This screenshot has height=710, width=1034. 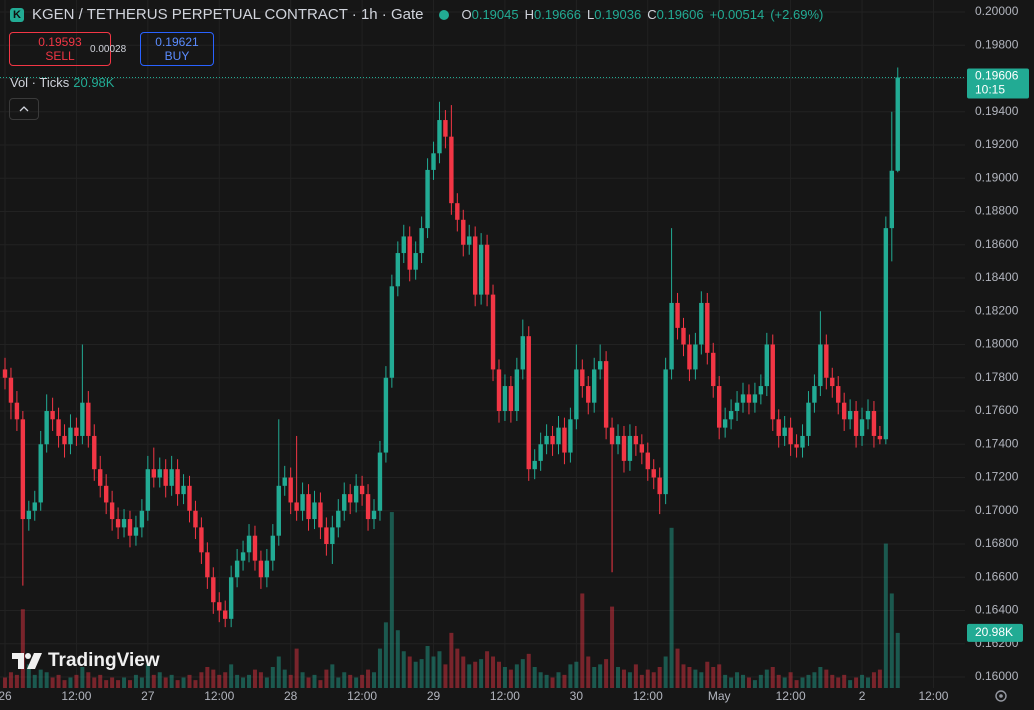 I want to click on buy-button: 0.19621 BUY, so click(x=177, y=49).